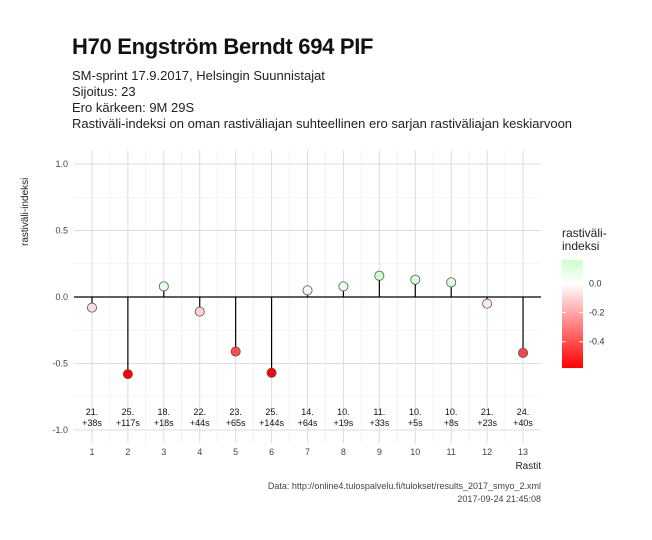 The image size is (652, 540). I want to click on chart-title: H70 Engström Berndt 694 PIF, so click(223, 46).